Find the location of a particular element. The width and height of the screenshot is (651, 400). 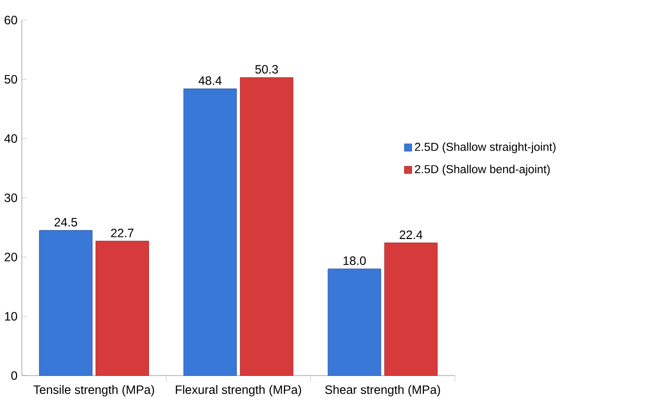

data-label: 18.0 is located at coordinates (355, 260).